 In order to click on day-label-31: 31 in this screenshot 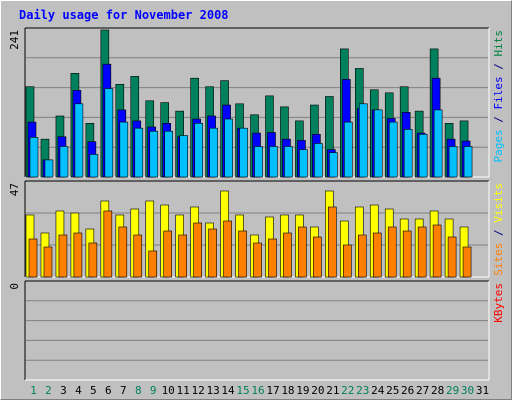, I will do `click(482, 390)`.